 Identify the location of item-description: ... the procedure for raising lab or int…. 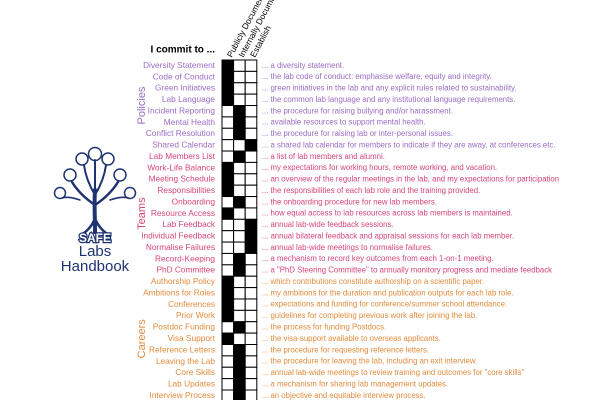
(357, 133).